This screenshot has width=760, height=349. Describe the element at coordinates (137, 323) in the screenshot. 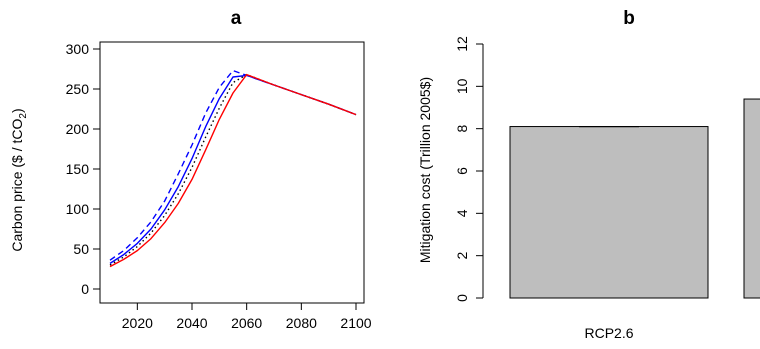

I see `x-tick-label: 2020` at that location.